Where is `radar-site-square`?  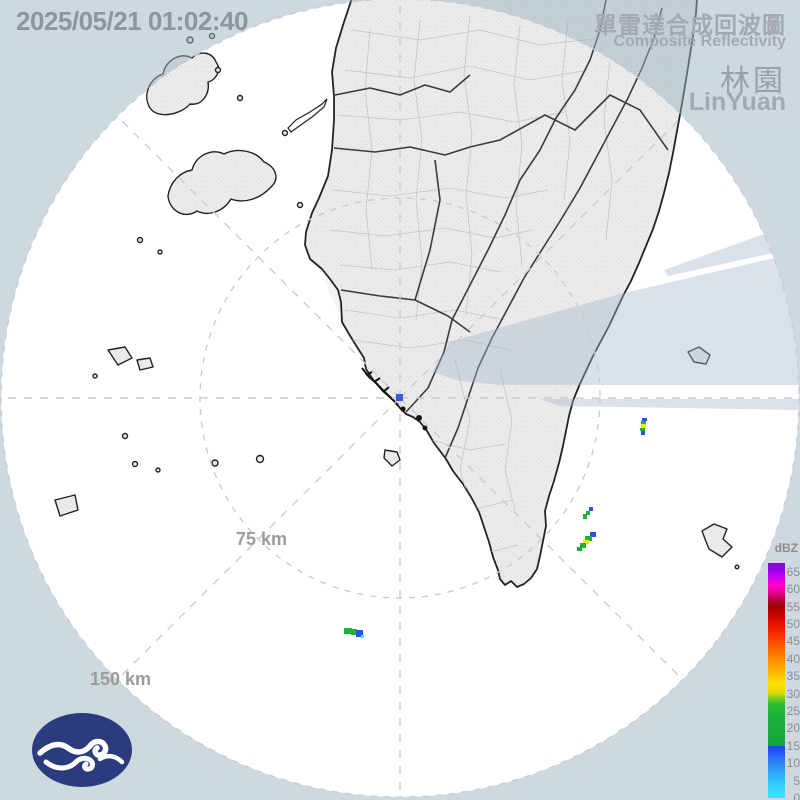
radar-site-square is located at coordinates (399, 397).